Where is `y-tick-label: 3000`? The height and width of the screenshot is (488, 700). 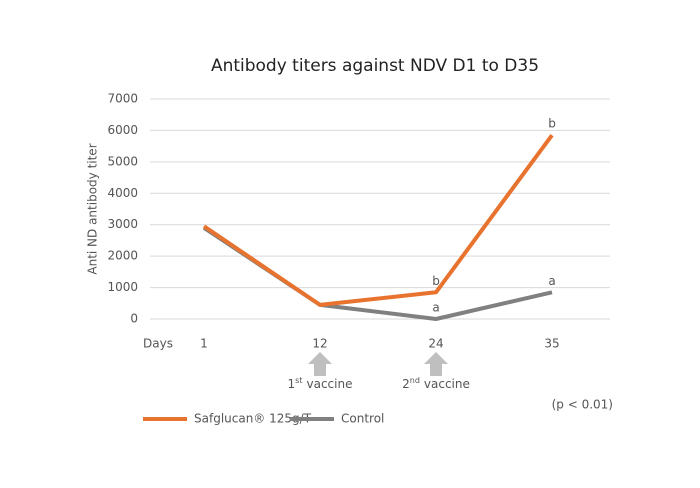 y-tick-label: 3000 is located at coordinates (122, 224).